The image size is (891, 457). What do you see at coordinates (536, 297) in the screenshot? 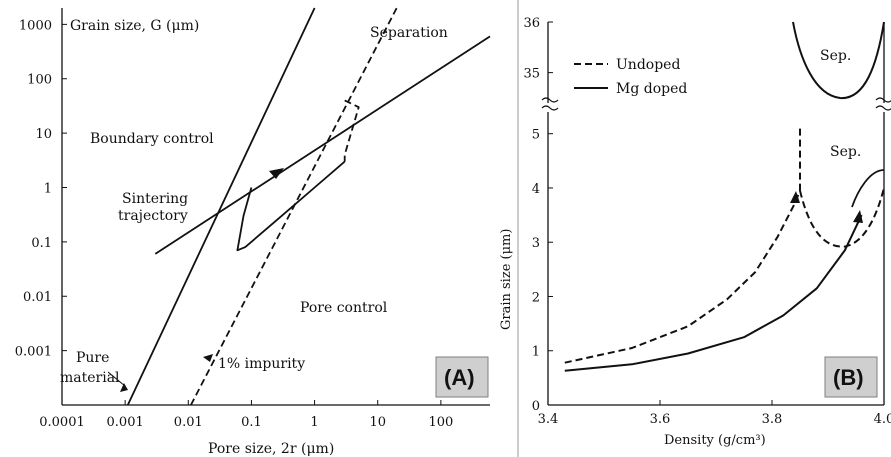
I see `panel-b-y-tick-label: 2` at bounding box center [536, 297].